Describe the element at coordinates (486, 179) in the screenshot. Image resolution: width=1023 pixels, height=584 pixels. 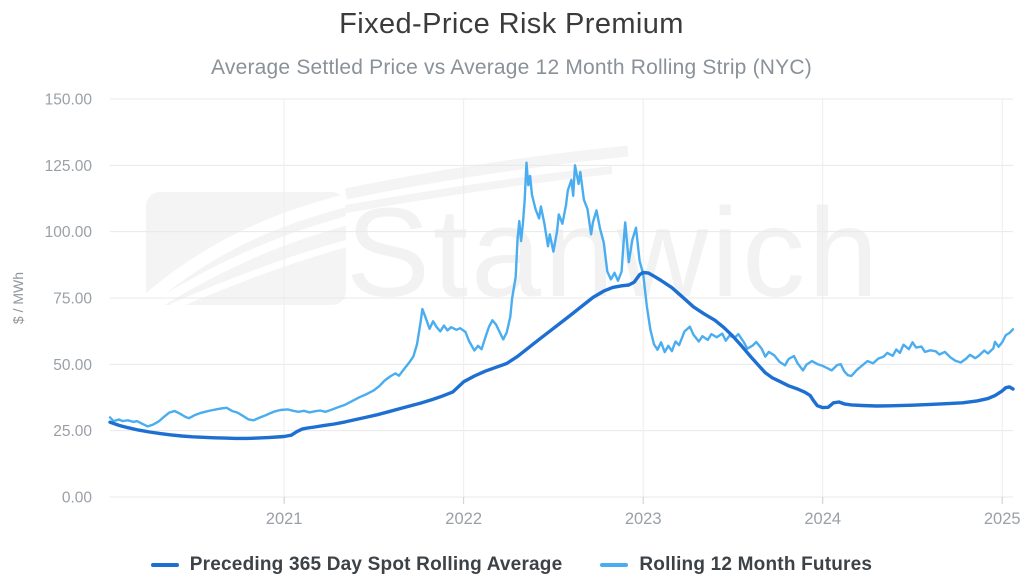
I see `watermark-swoosh-tail-icon` at that location.